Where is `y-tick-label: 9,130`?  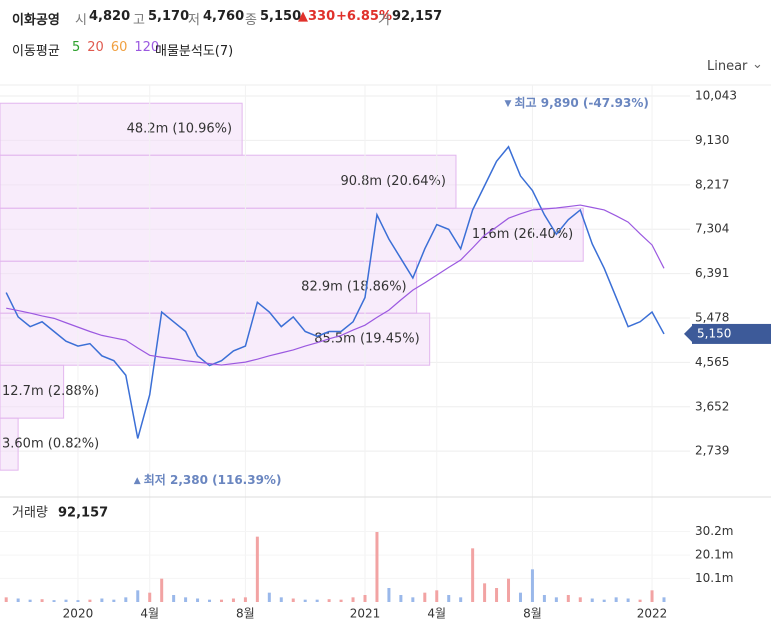
y-tick-label: 9,130 is located at coordinates (712, 140).